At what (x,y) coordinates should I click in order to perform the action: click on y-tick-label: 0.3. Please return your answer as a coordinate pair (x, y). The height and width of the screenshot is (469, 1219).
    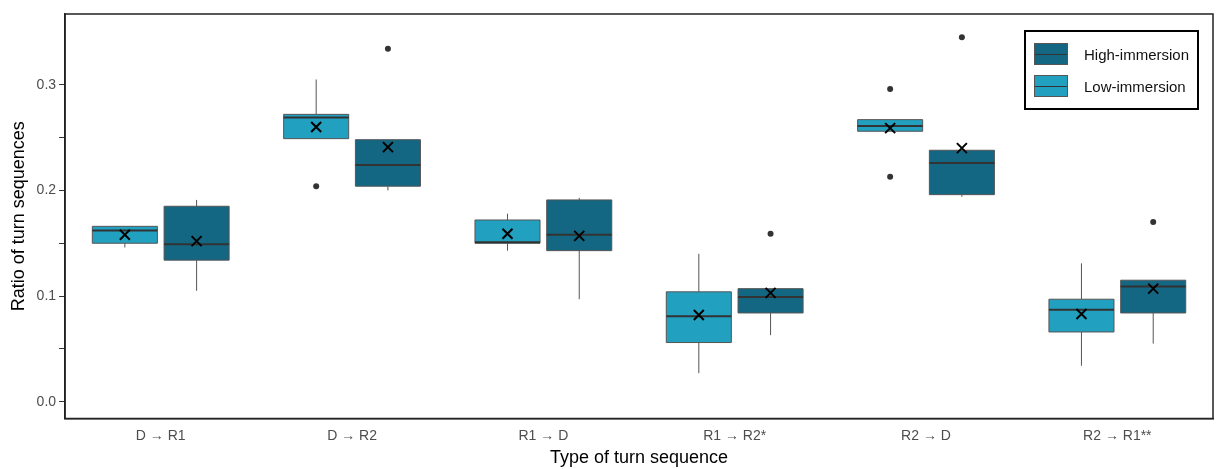
    Looking at the image, I should click on (46, 83).